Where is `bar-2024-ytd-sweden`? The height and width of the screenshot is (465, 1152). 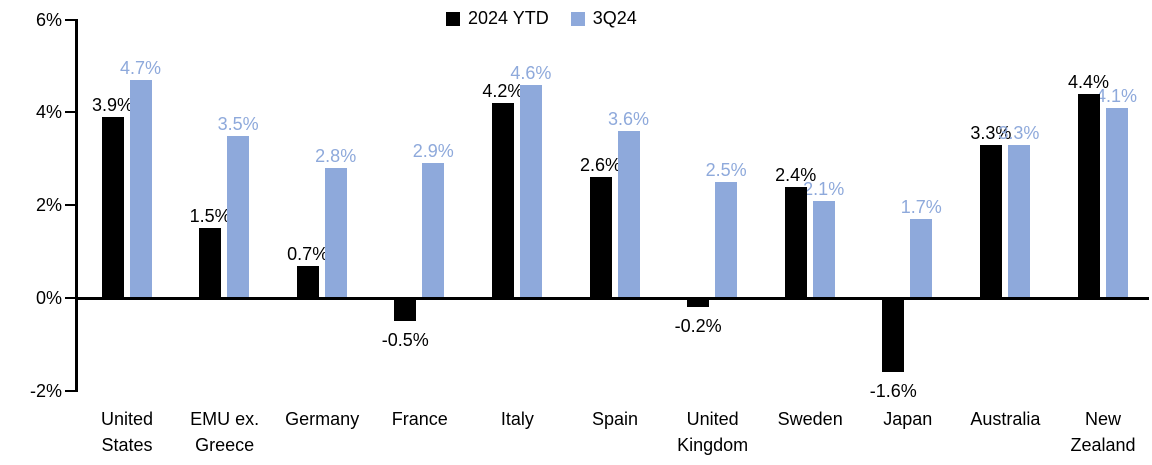 bar-2024-ytd-sweden is located at coordinates (795, 242).